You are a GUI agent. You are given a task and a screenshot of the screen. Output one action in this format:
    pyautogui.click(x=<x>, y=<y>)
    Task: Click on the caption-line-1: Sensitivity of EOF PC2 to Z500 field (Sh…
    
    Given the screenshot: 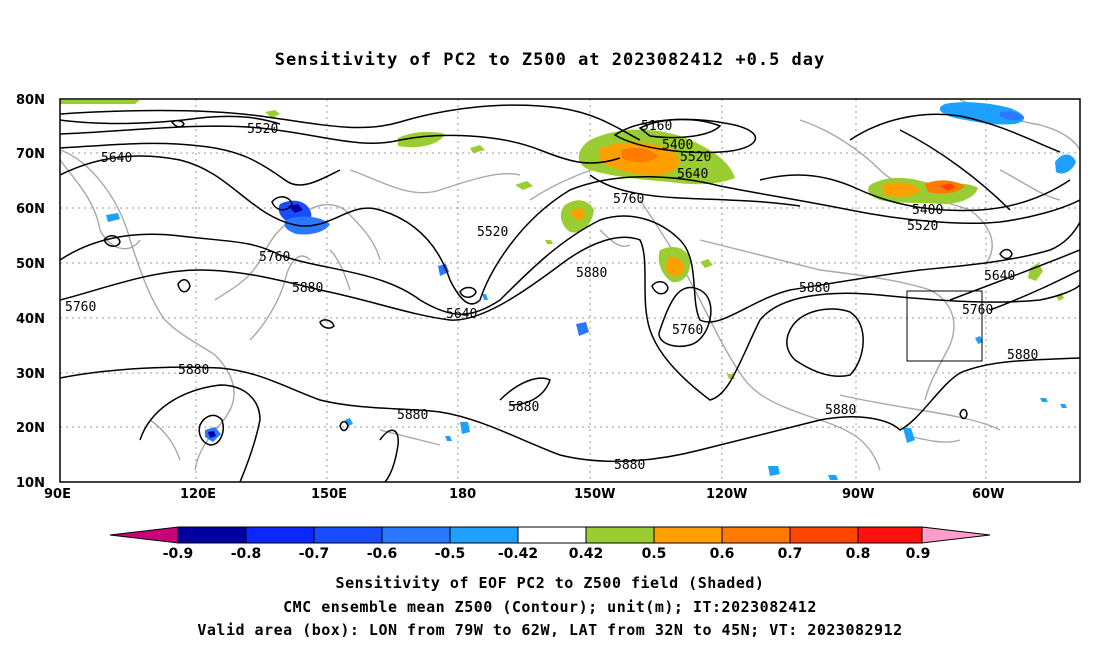 What is the action you would take?
    pyautogui.click(x=550, y=583)
    